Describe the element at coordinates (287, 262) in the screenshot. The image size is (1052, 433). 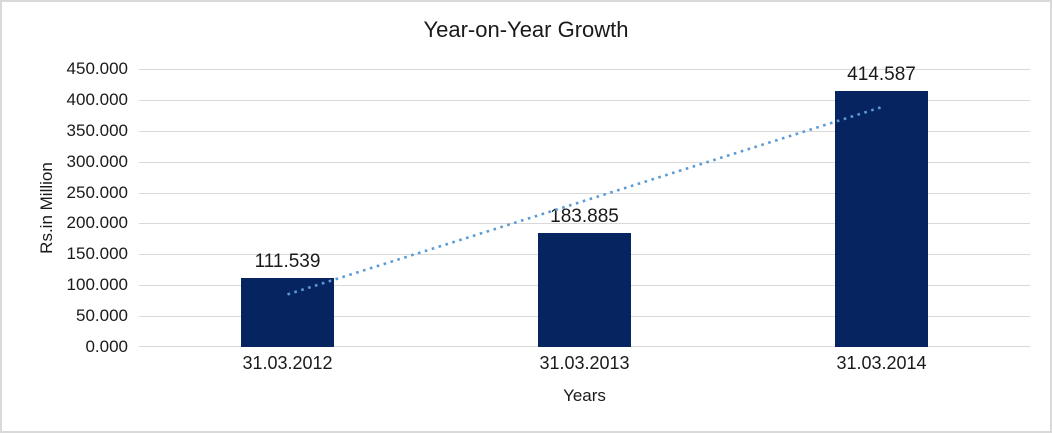
I see `bar-value-label: 111.539` at that location.